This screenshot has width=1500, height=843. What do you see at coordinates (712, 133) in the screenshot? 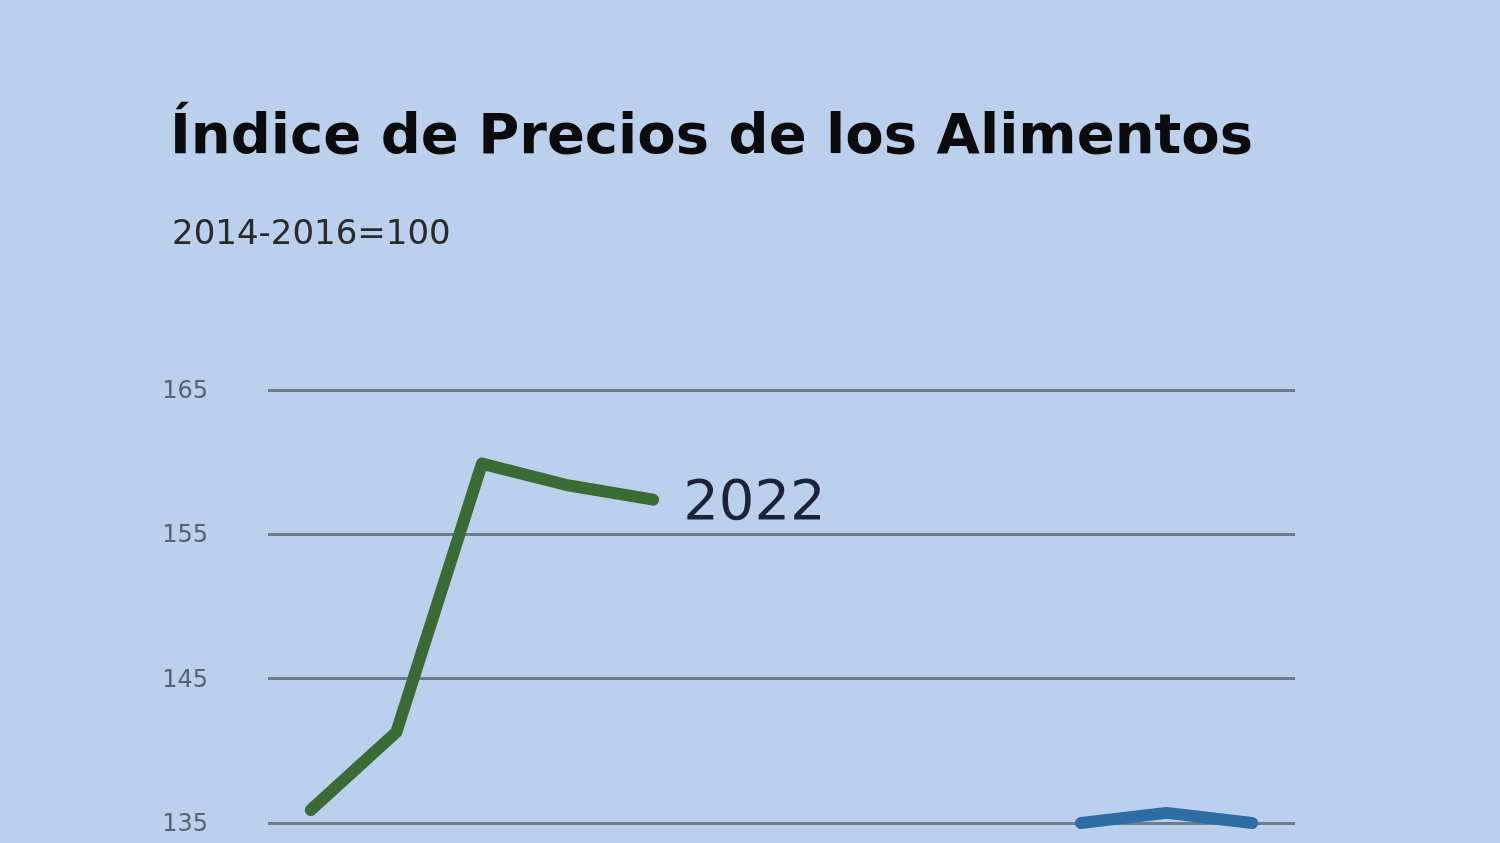
I see `chart-title: Índice de Precios de los Alimentos` at bounding box center [712, 133].